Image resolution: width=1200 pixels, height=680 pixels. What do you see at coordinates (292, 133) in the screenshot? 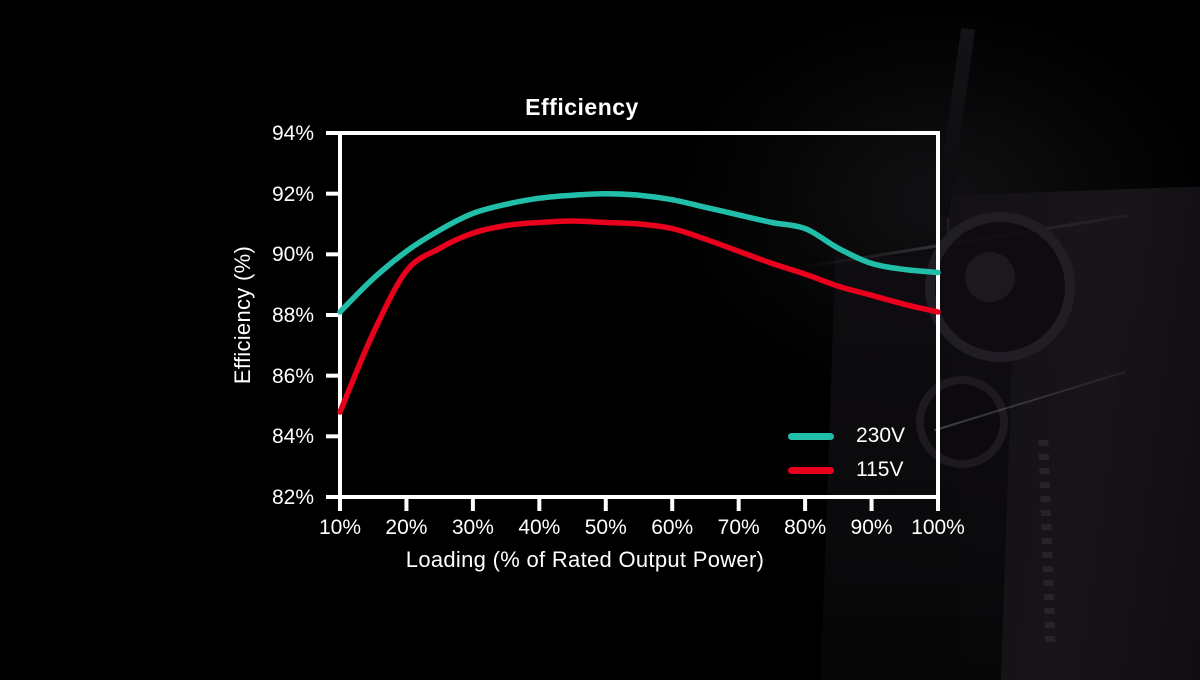
I see `y-tick-label: 94%` at bounding box center [292, 133].